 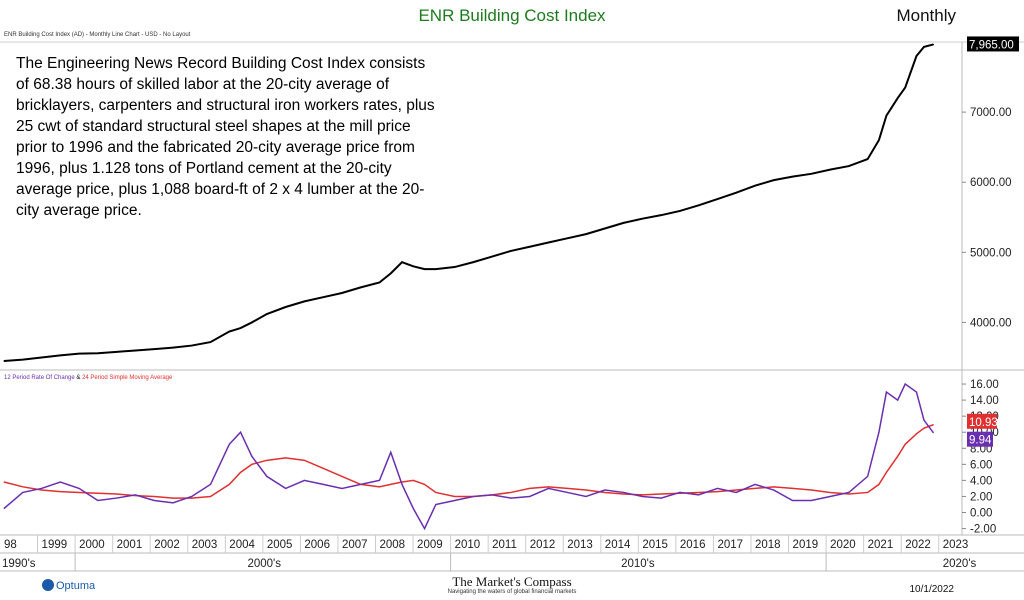 I want to click on x-tick-label: 2010, so click(x=468, y=545).